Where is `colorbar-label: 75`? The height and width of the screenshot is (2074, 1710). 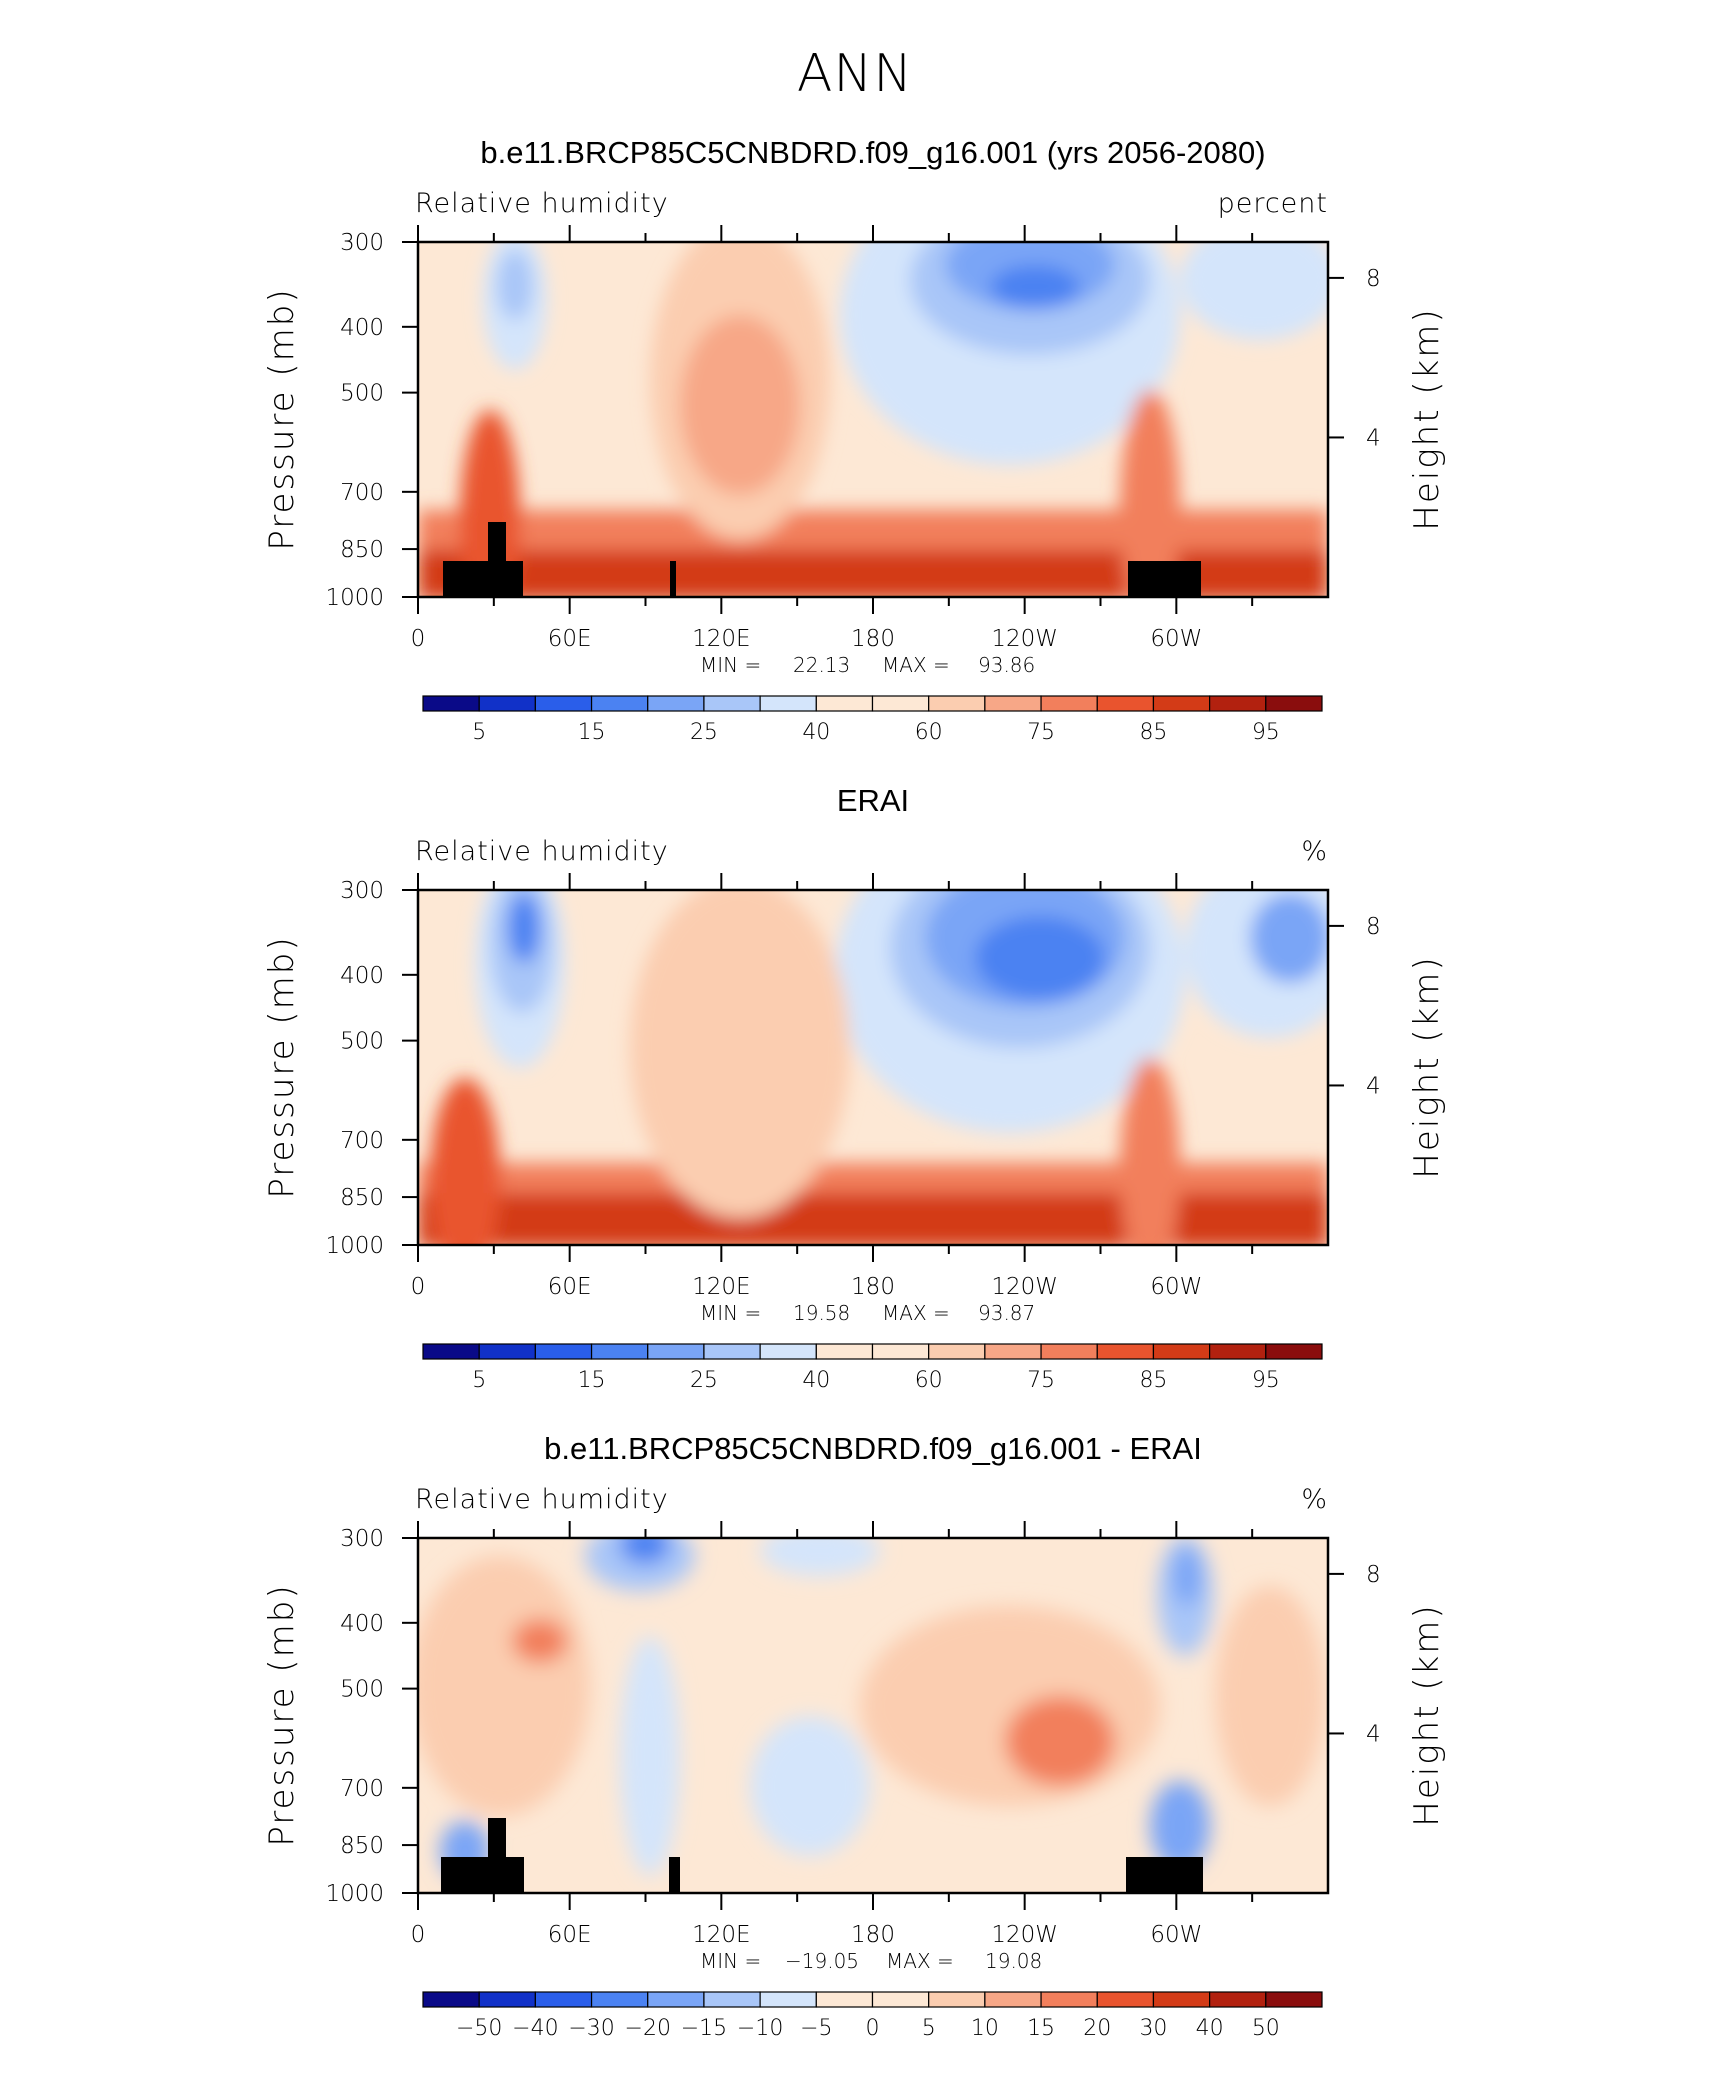 colorbar-label: 75 is located at coordinates (1041, 732).